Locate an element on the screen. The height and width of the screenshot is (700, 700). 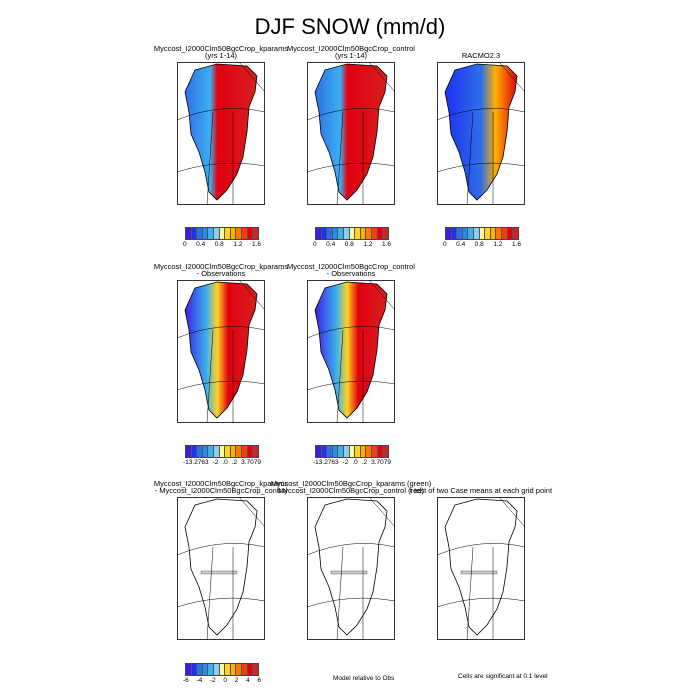
colorbar-tick-label: 6 is located at coordinates (259, 680).